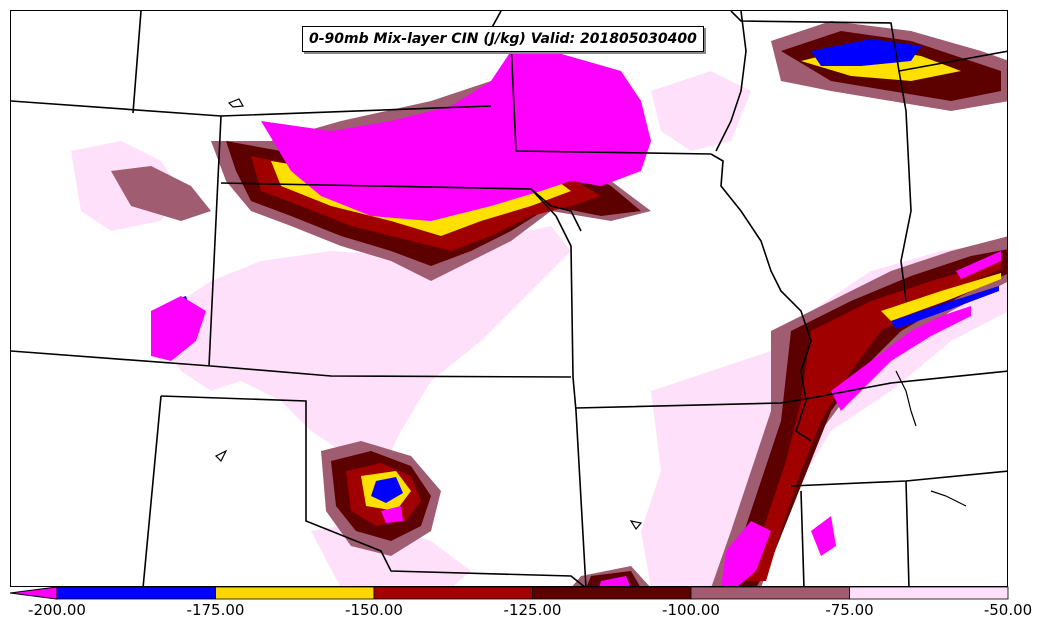 Image resolution: width=1044 pixels, height=633 pixels. I want to click on colorbar-tick-label: -200.00, so click(57, 610).